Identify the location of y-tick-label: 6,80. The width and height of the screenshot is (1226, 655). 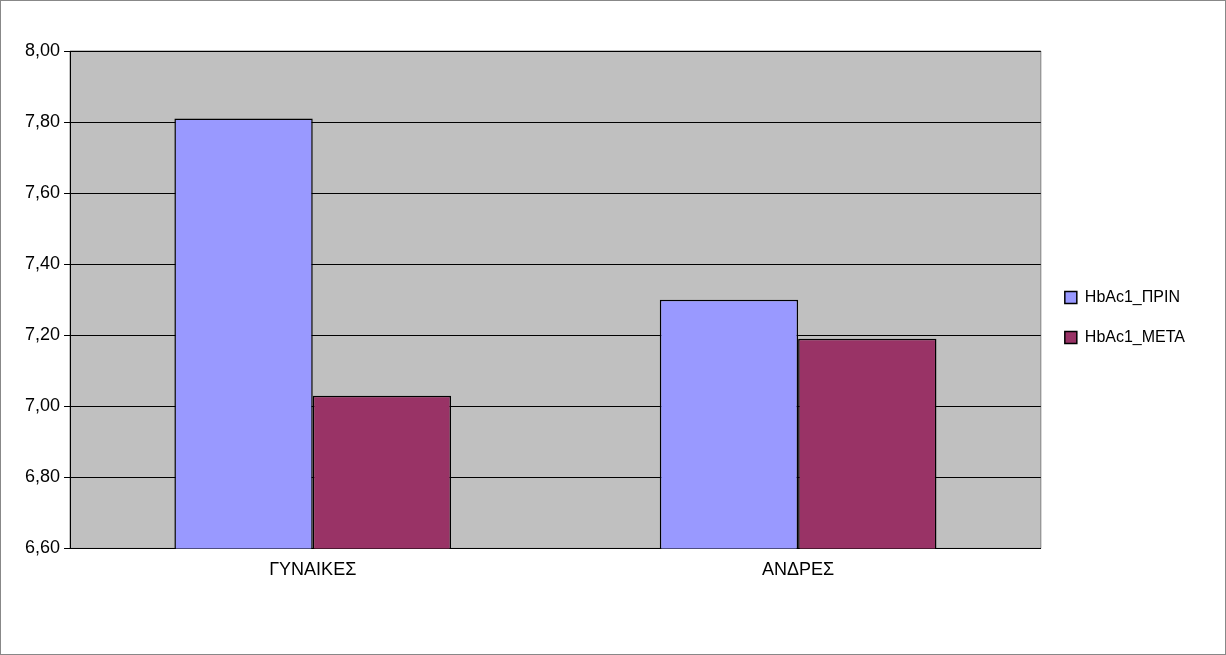
(42, 476).